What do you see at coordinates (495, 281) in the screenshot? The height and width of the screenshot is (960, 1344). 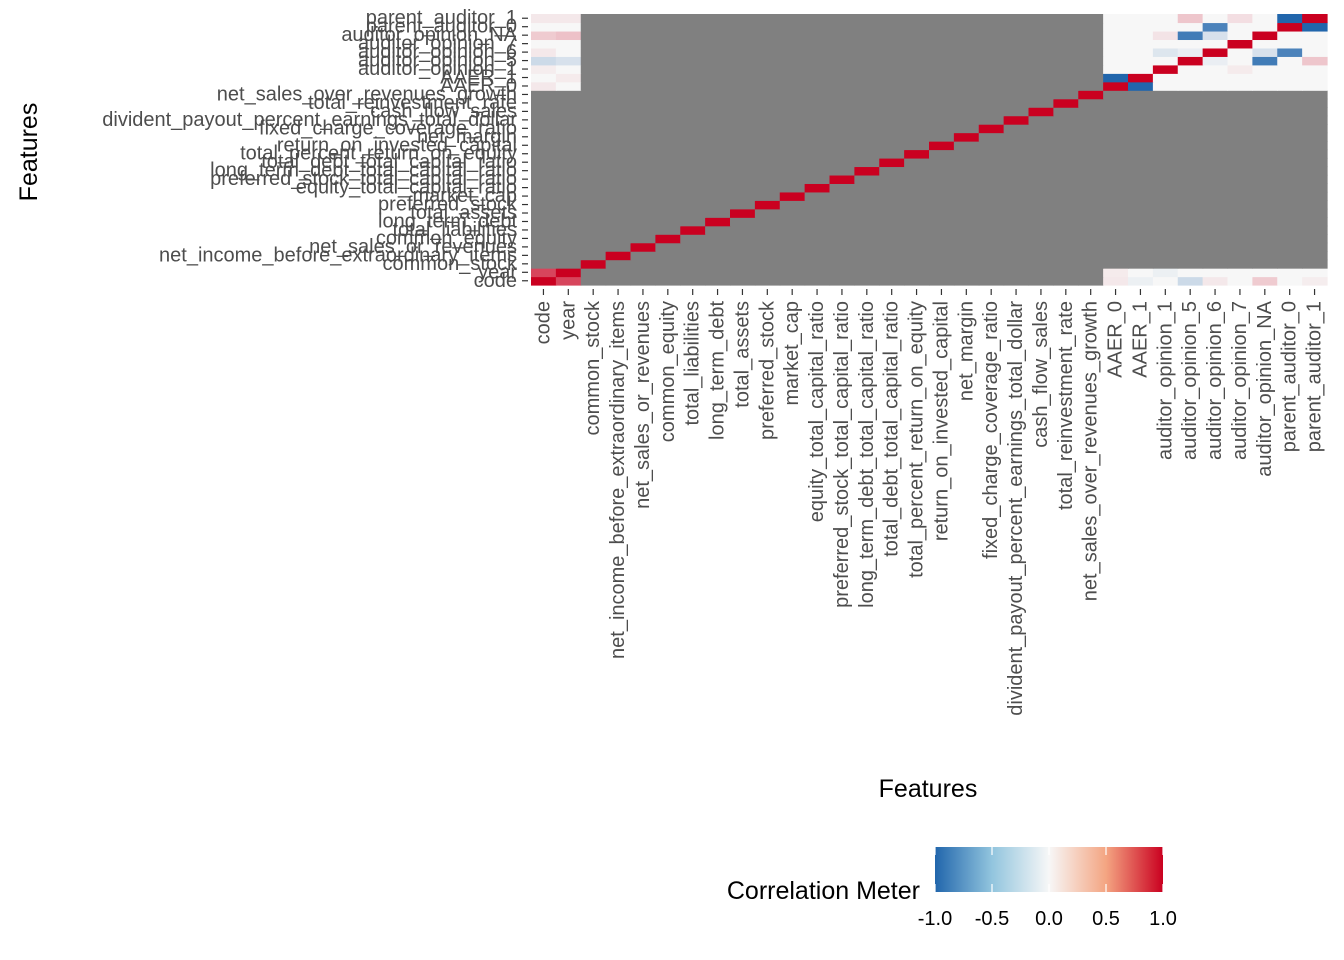 I see `y-tick-label: code` at bounding box center [495, 281].